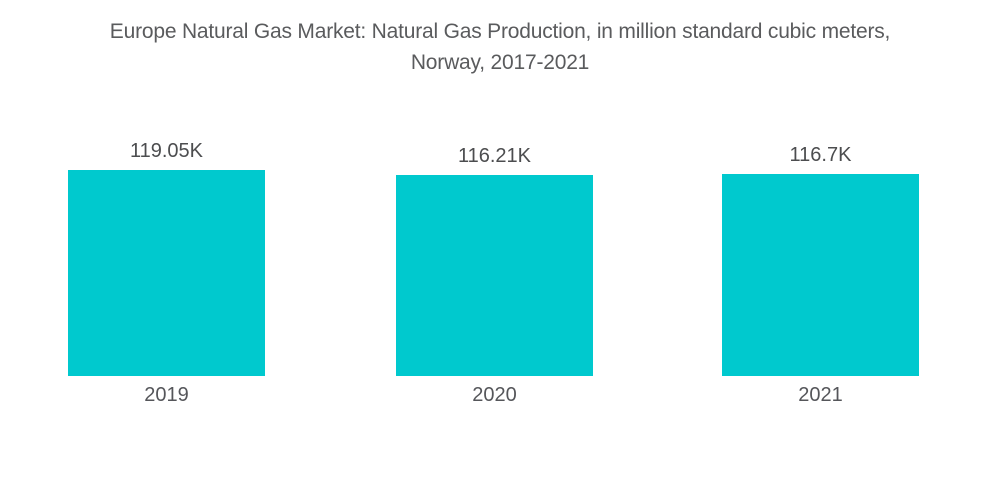  I want to click on bar-2019, so click(166, 273).